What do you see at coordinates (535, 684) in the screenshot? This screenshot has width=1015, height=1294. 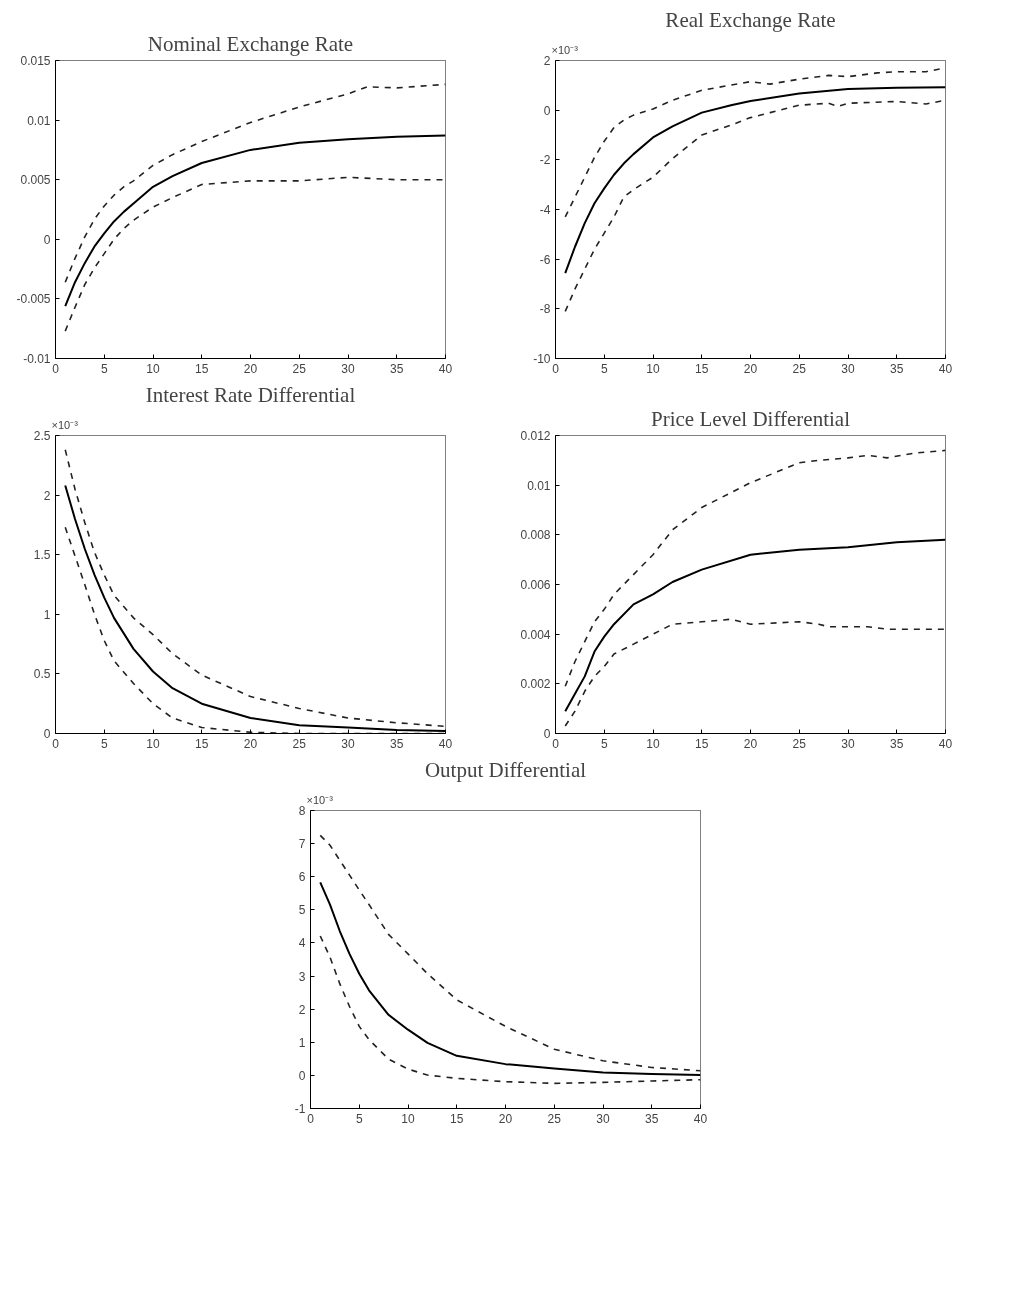 I see `y-tick-label: 0.002` at bounding box center [535, 684].